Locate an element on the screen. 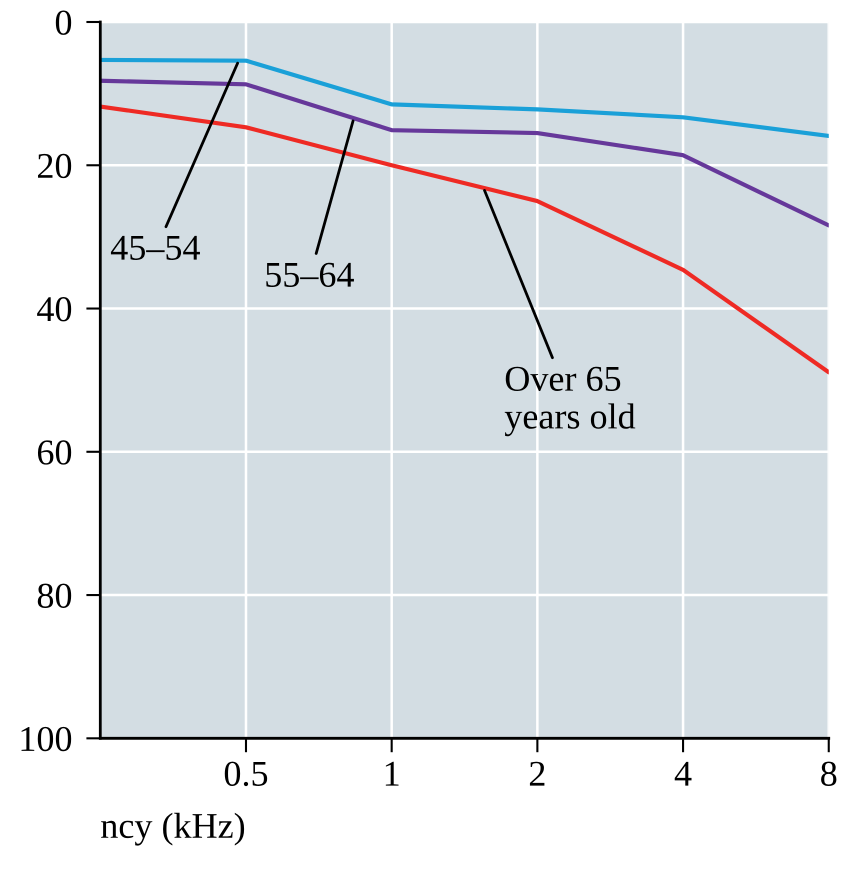 The image size is (850, 880). text: 55–64 is located at coordinates (310, 275).